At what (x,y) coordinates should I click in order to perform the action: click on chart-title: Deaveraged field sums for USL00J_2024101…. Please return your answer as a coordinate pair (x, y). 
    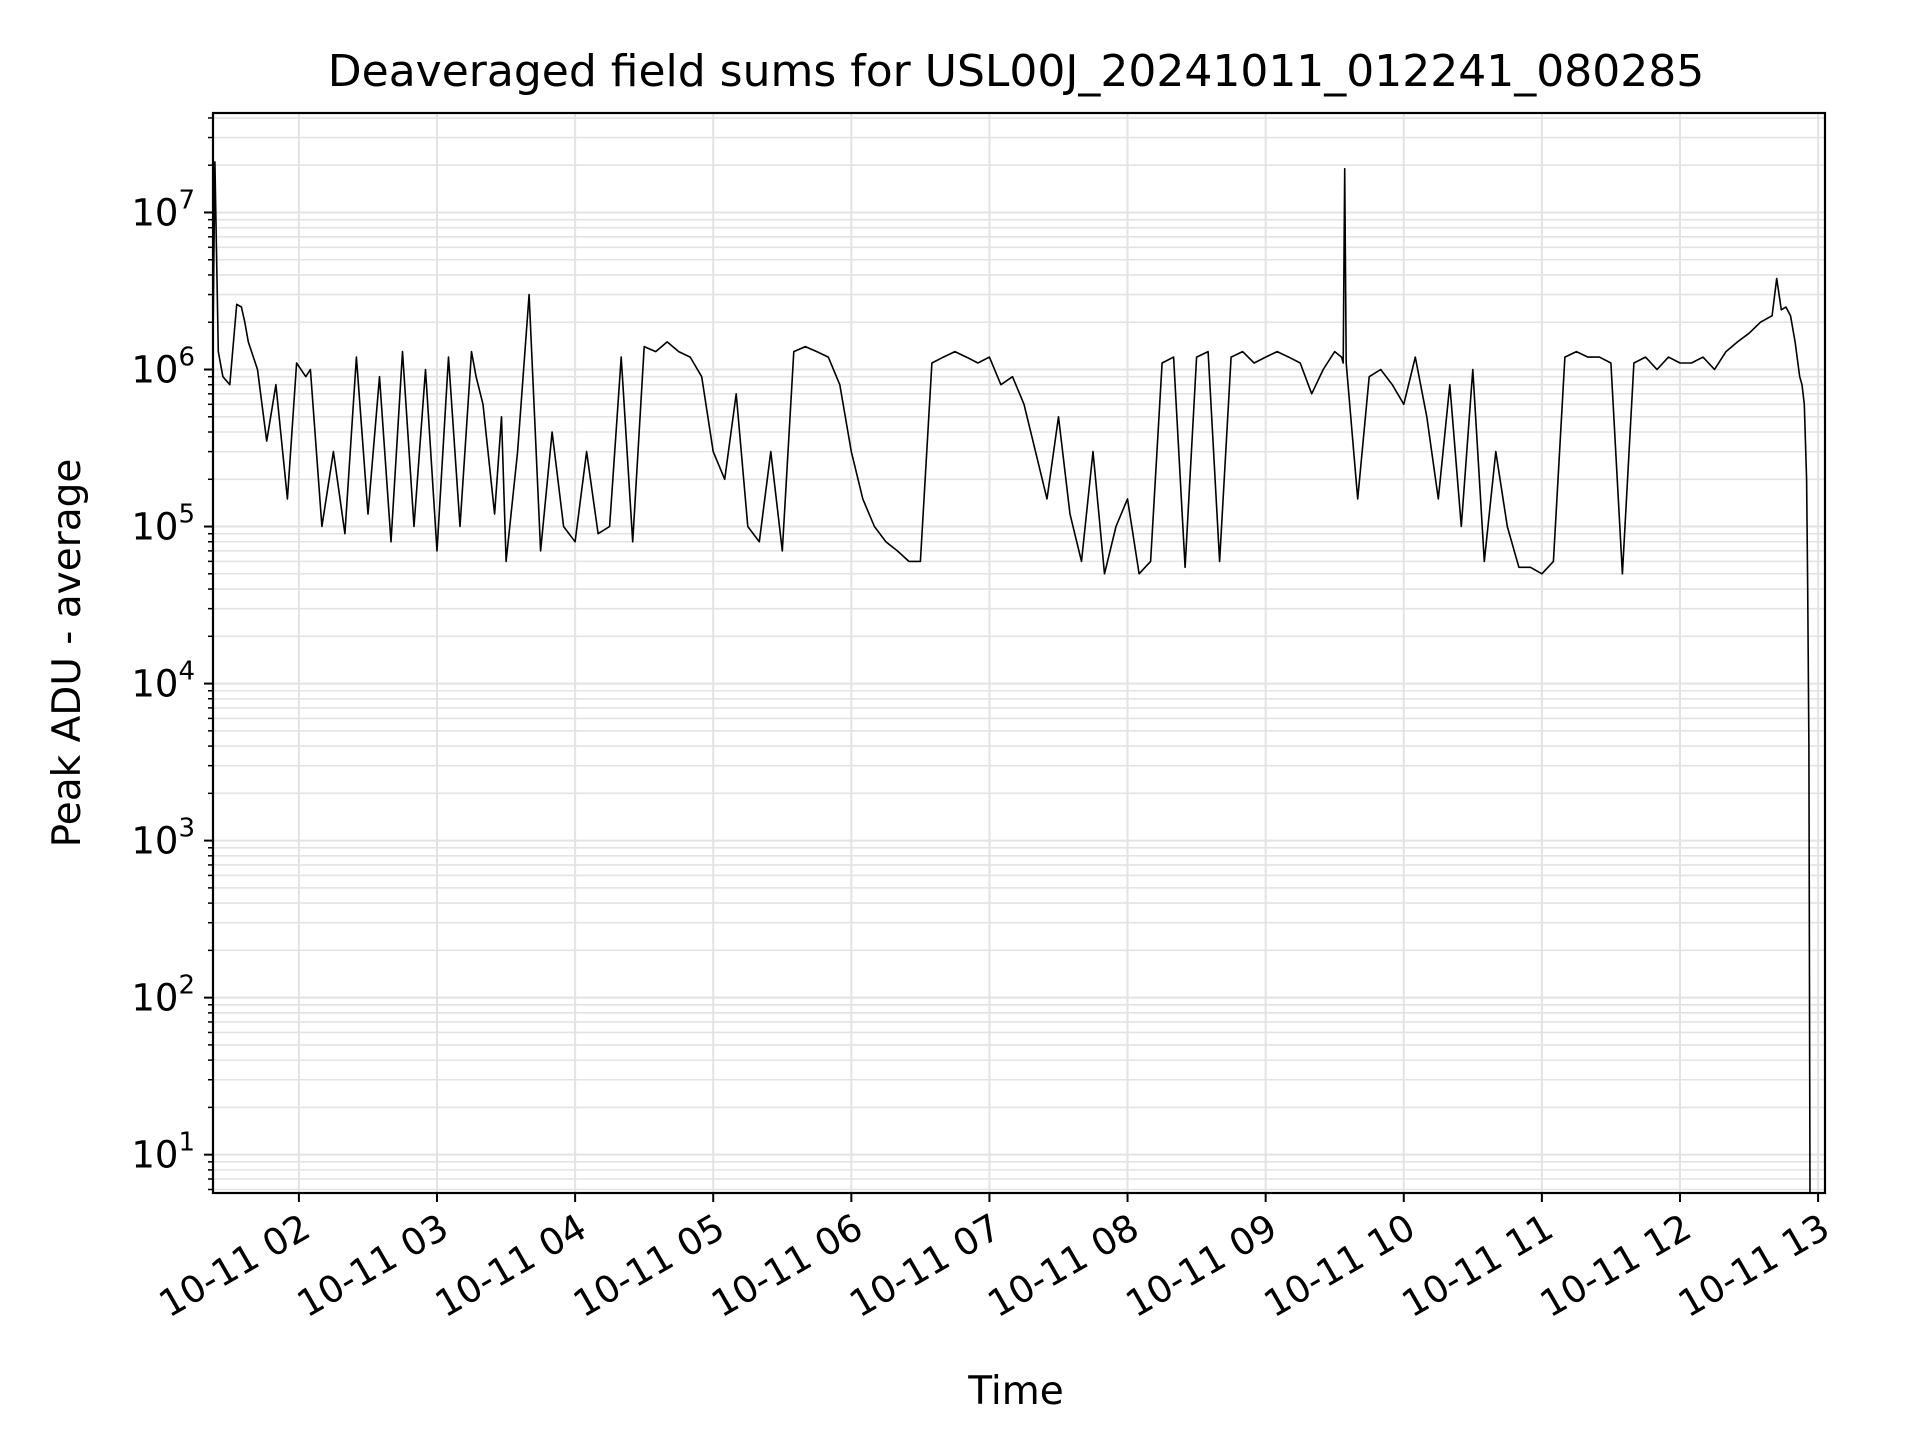
    Looking at the image, I should click on (1016, 71).